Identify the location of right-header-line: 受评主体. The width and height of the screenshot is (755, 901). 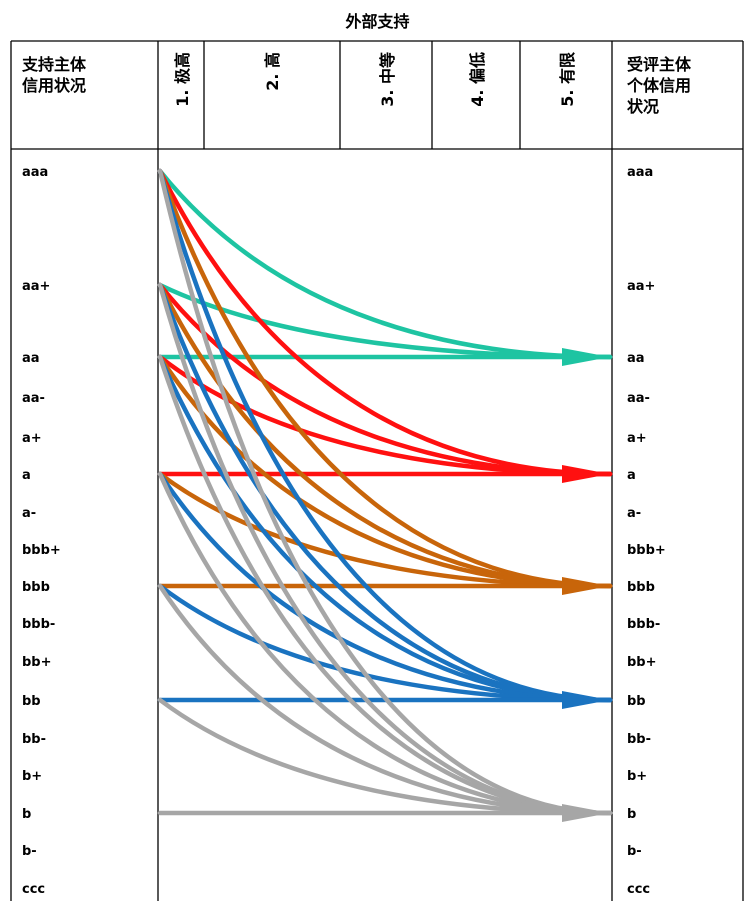
(659, 64).